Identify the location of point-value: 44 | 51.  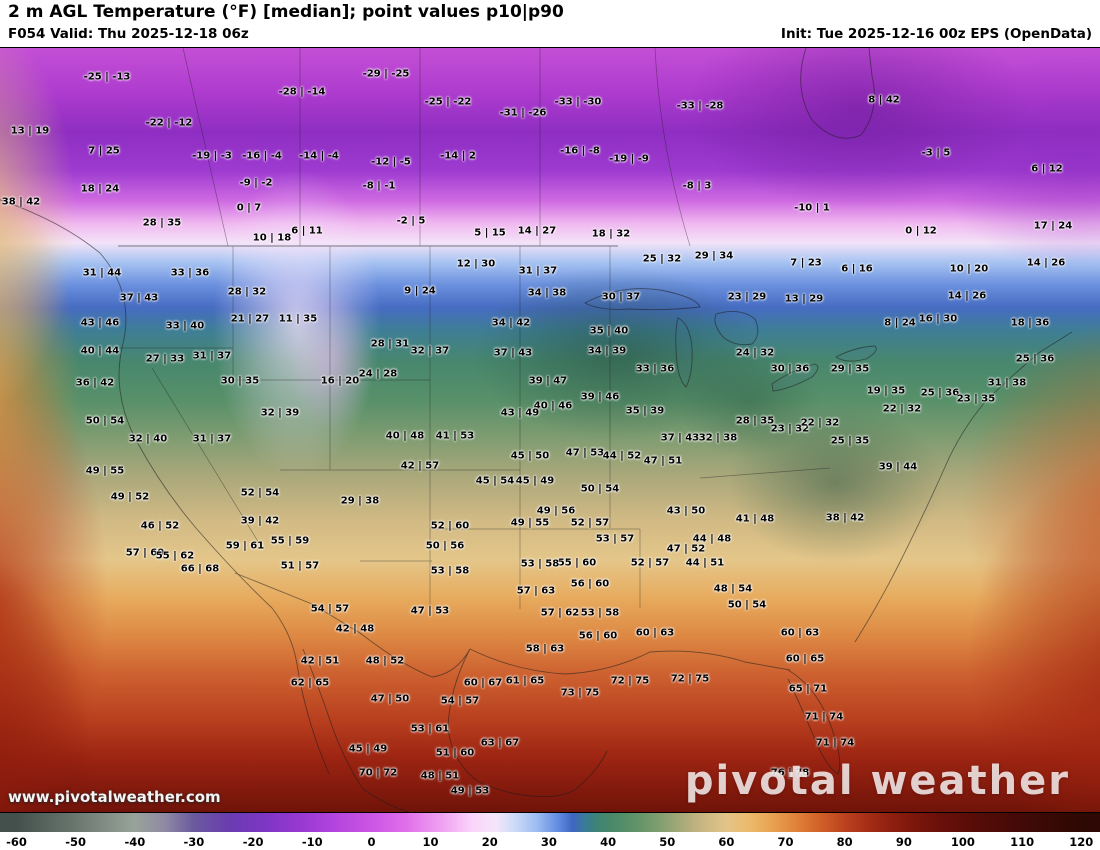
(705, 563).